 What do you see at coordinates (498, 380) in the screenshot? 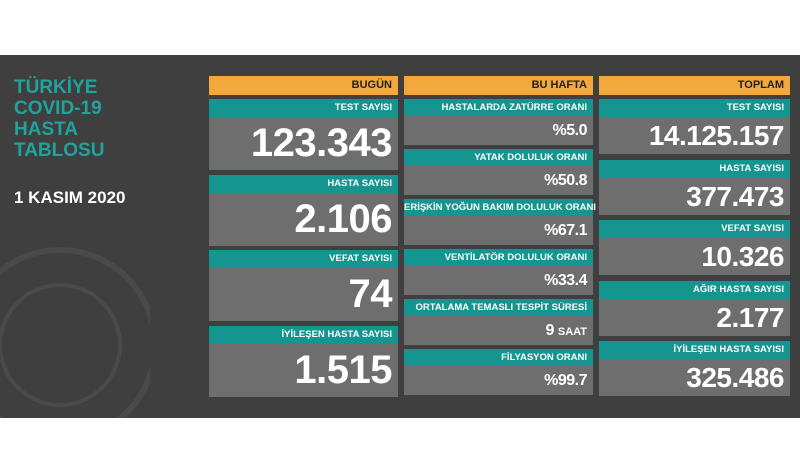
I see `stat-value-box: %99.7` at bounding box center [498, 380].